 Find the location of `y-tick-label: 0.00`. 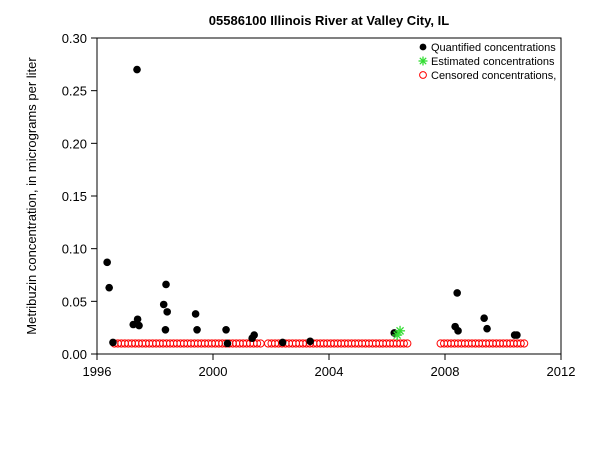

y-tick-label: 0.00 is located at coordinates (74, 354).